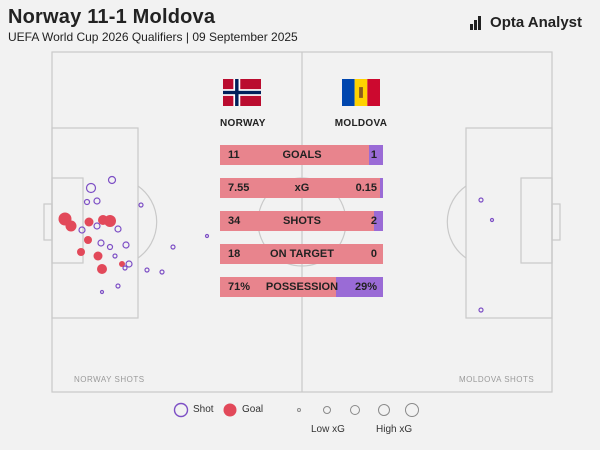 This screenshot has height=450, width=600. What do you see at coordinates (234, 254) in the screenshot?
I see `home-stat-value: 18` at bounding box center [234, 254].